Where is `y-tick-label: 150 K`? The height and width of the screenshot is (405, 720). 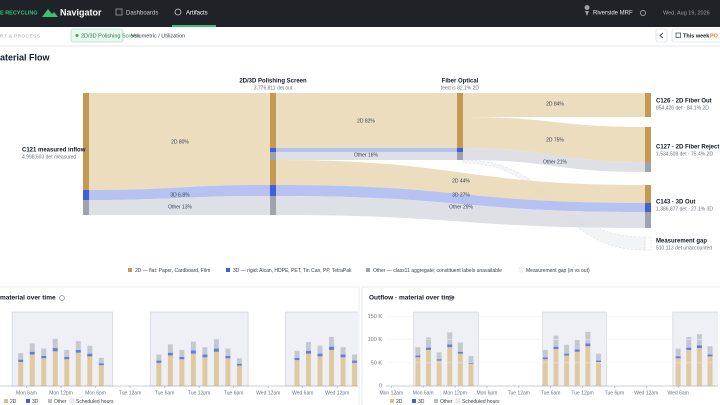 y-tick-label: 150 K is located at coordinates (375, 317).